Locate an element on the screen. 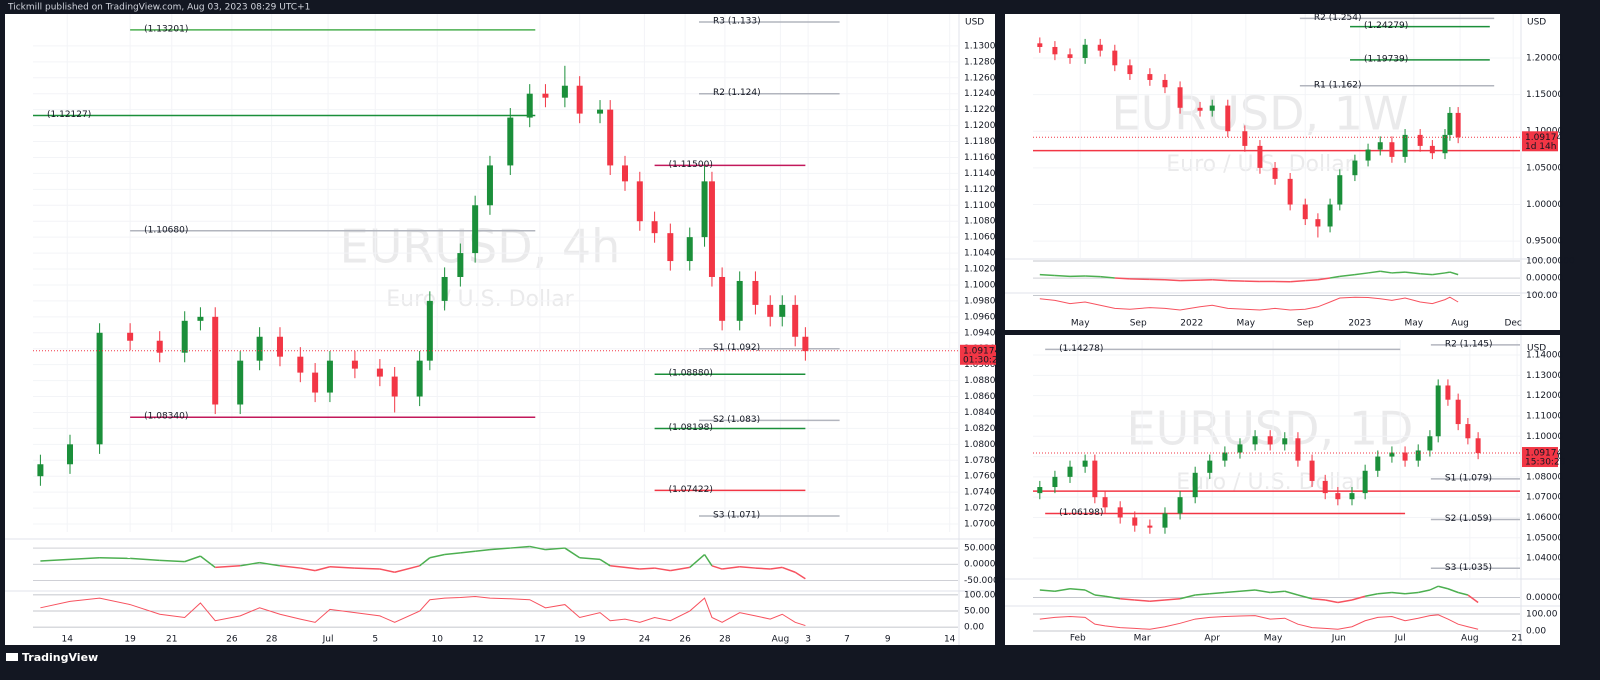 This screenshot has width=1600, height=680. pane-tick-label: 0.00 is located at coordinates (1536, 631).